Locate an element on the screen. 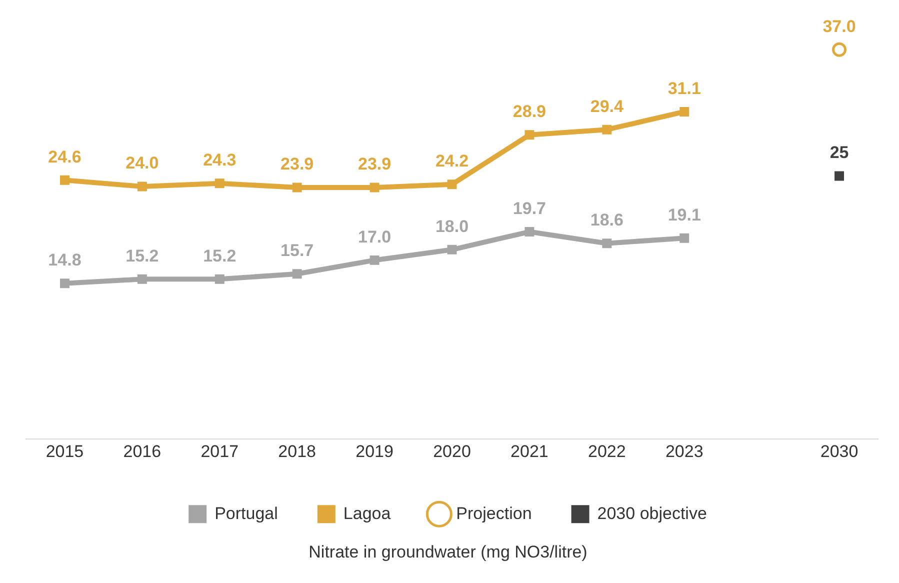 This screenshot has height=583, width=899. x-tick-label: 2016 is located at coordinates (142, 452).